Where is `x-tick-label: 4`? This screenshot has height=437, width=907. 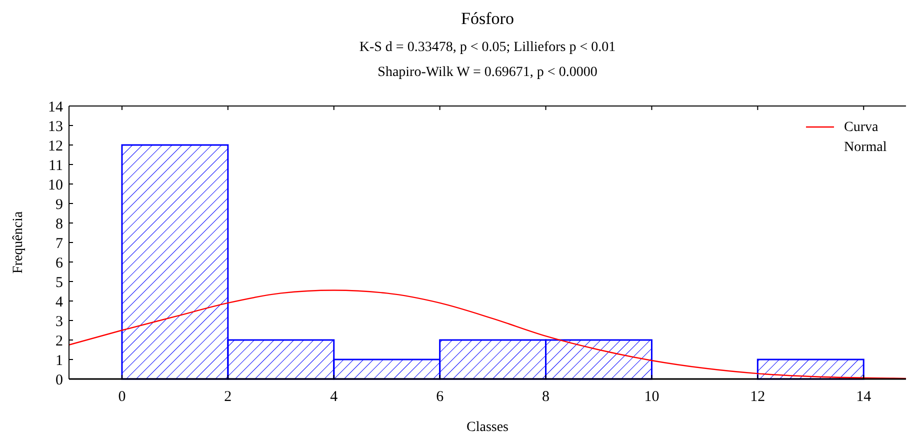
x-tick-label: 4 is located at coordinates (334, 397).